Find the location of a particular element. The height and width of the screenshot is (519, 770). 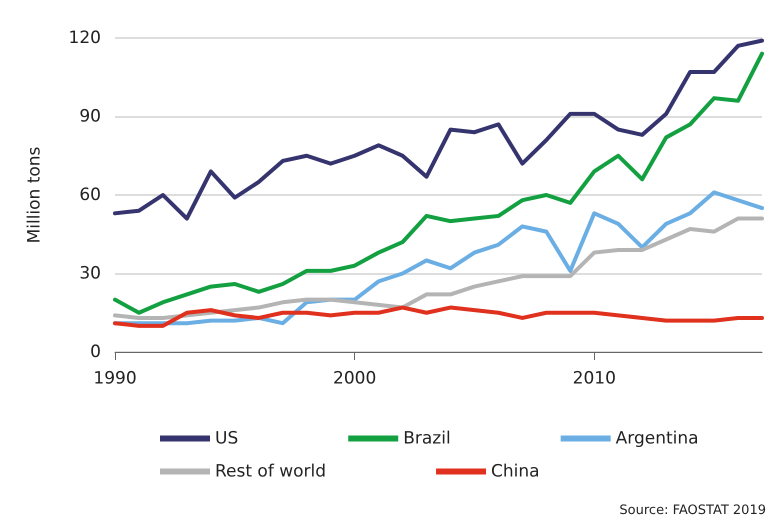

x-tick-label: 2000 is located at coordinates (354, 378).